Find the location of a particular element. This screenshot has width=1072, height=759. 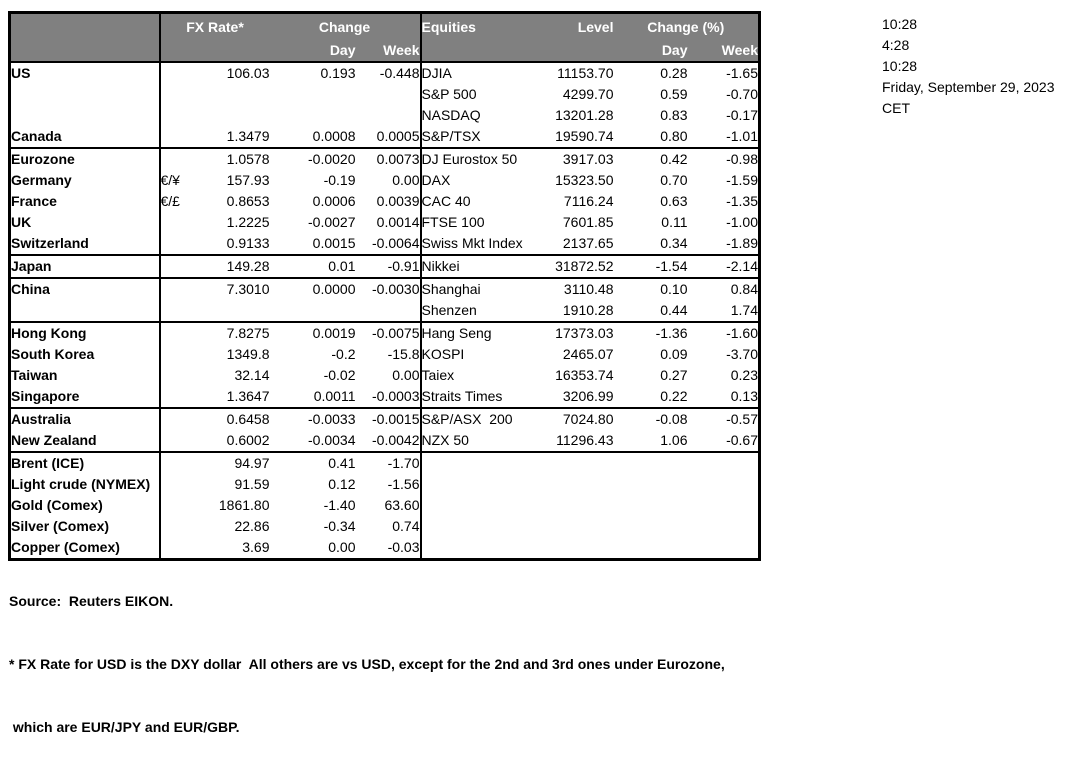

equity-level-cell: 2465.07 is located at coordinates (588, 354).